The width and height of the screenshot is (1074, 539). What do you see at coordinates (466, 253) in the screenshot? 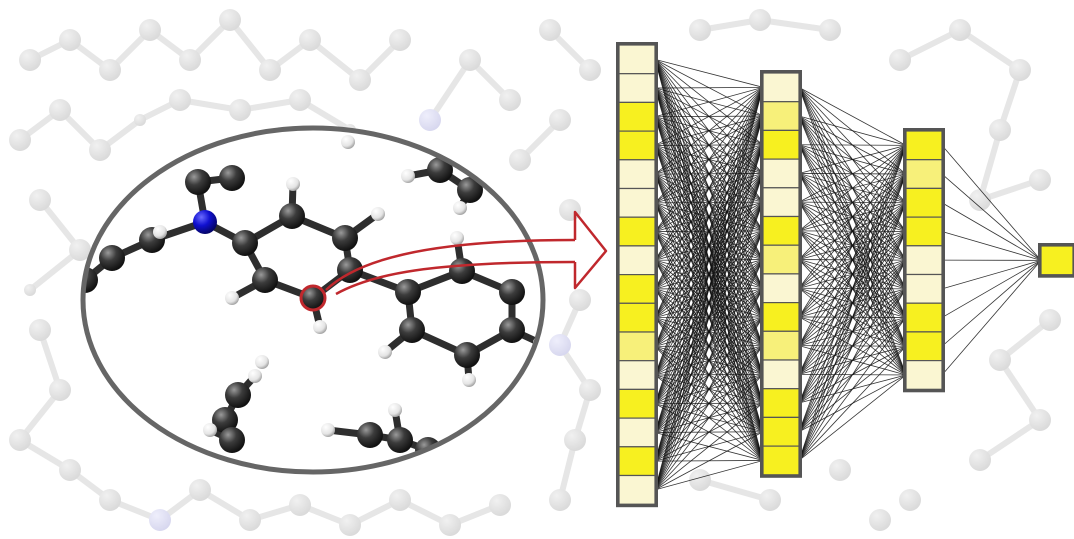
I see `curved-arrow-icon` at bounding box center [466, 253].